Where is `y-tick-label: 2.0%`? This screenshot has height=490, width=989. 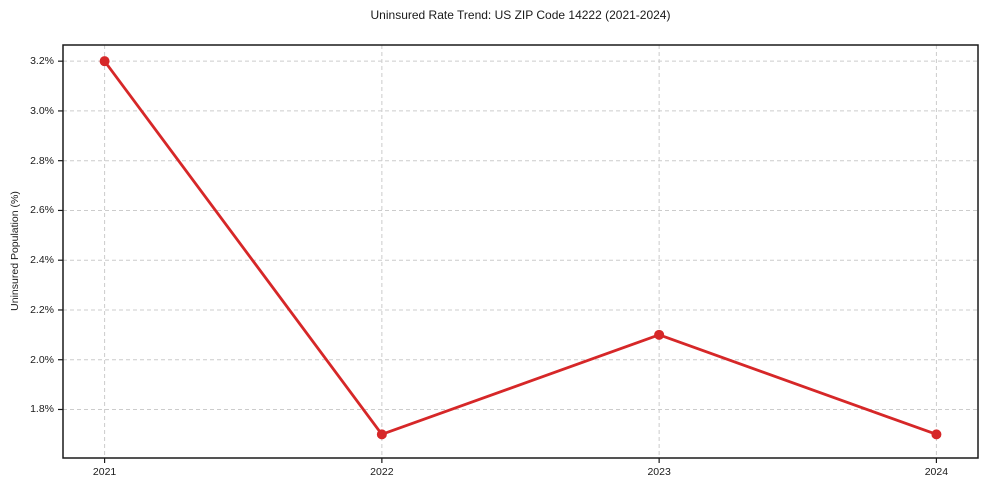 y-tick-label: 2.0% is located at coordinates (42, 359).